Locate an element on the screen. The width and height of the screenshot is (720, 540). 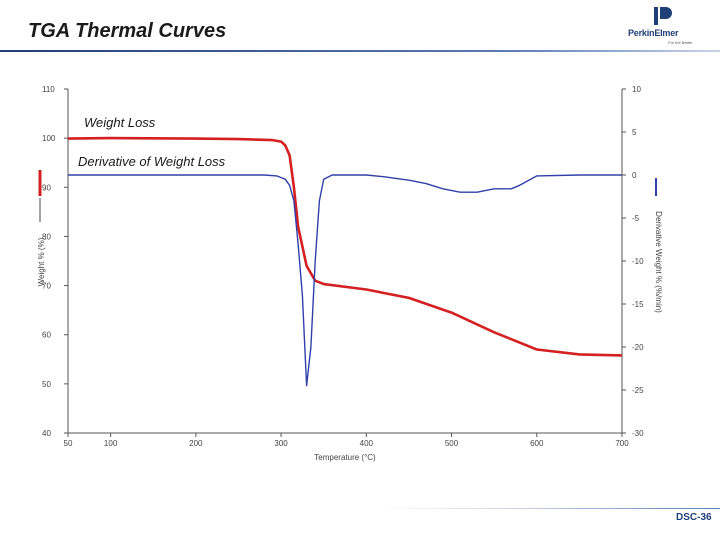
y2-tick-label: -15 is located at coordinates (638, 304).